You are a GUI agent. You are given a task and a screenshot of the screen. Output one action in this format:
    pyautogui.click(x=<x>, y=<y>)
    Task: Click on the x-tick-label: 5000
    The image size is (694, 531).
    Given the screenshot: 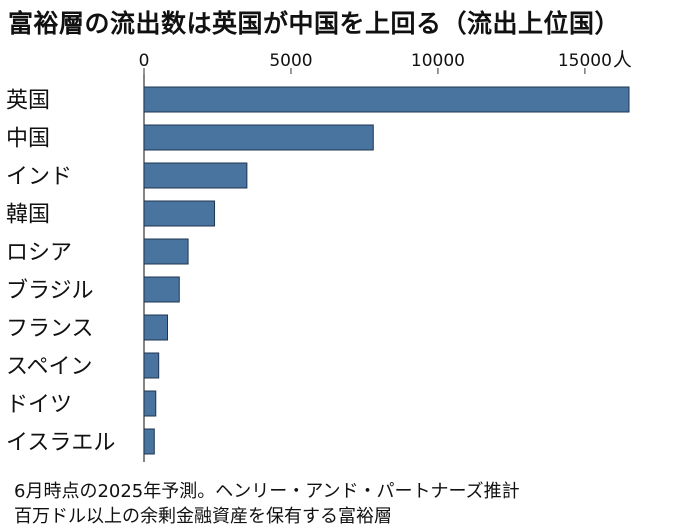 What is the action you would take?
    pyautogui.click(x=290, y=61)
    